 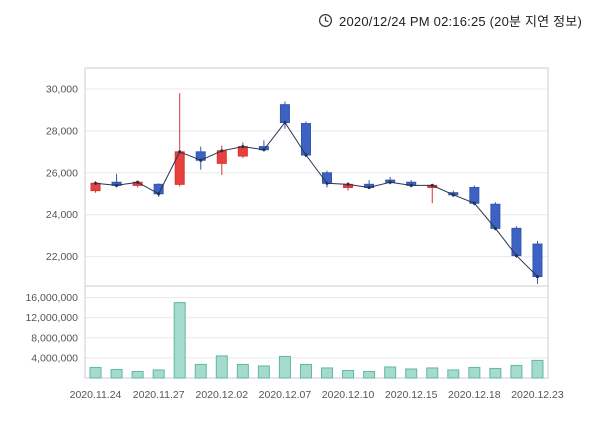 What do you see at coordinates (159, 395) in the screenshot?
I see `x-axis-label: 2020.11.27` at bounding box center [159, 395].